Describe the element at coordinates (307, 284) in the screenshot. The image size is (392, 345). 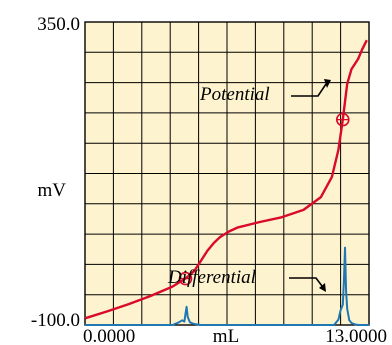
I see `differential-annotation-arrow` at that location.